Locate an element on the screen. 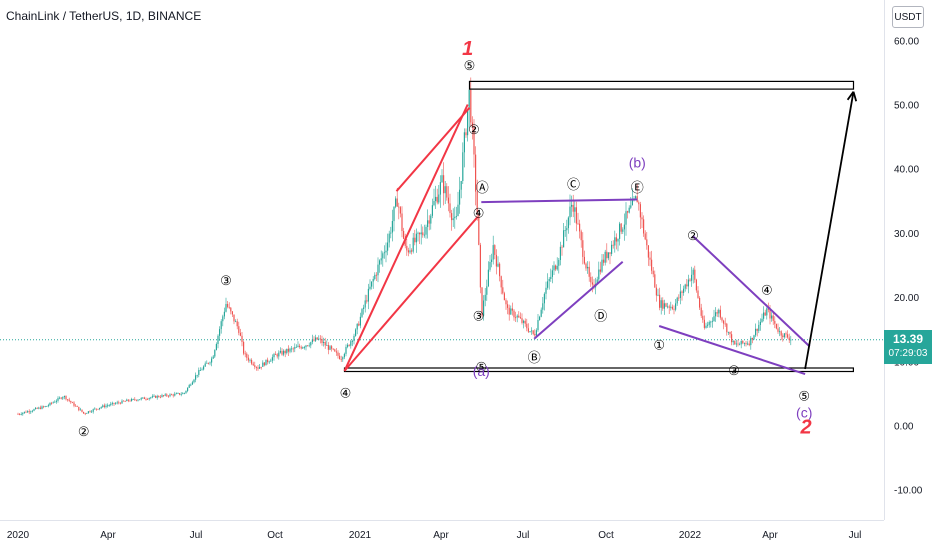 This screenshot has width=932, height=550. trendline-red is located at coordinates (406, 238).